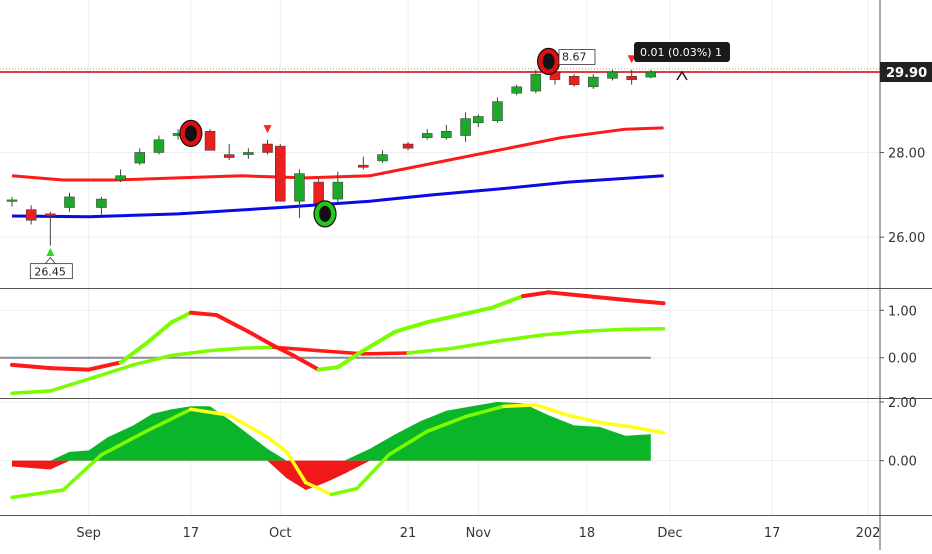  I want to click on x-tick-label: Dec, so click(669, 533).